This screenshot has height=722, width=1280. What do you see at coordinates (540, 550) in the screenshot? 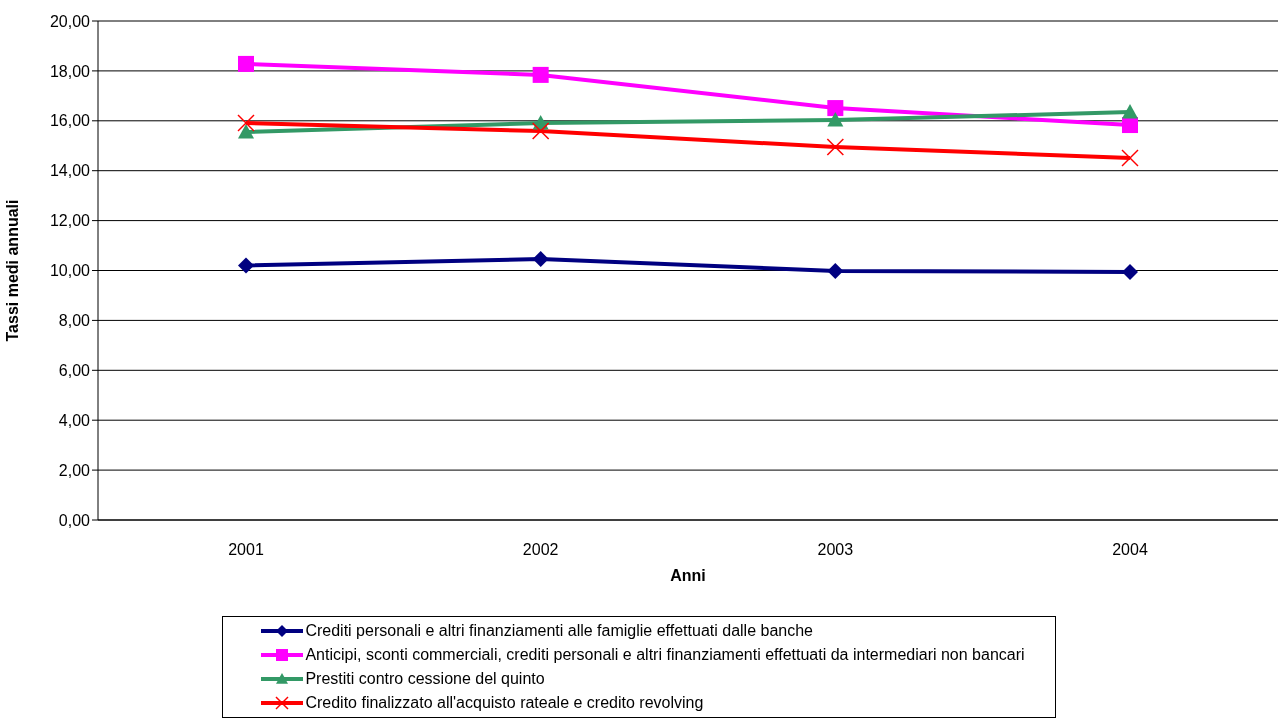
I see `x-tick-label: 2002` at bounding box center [540, 550].